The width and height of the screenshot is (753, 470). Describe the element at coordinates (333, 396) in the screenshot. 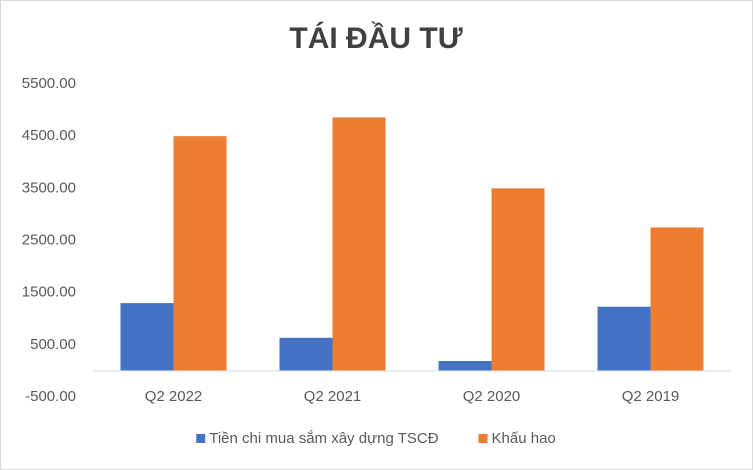

I see `x-tick-label: Q2 2021` at that location.